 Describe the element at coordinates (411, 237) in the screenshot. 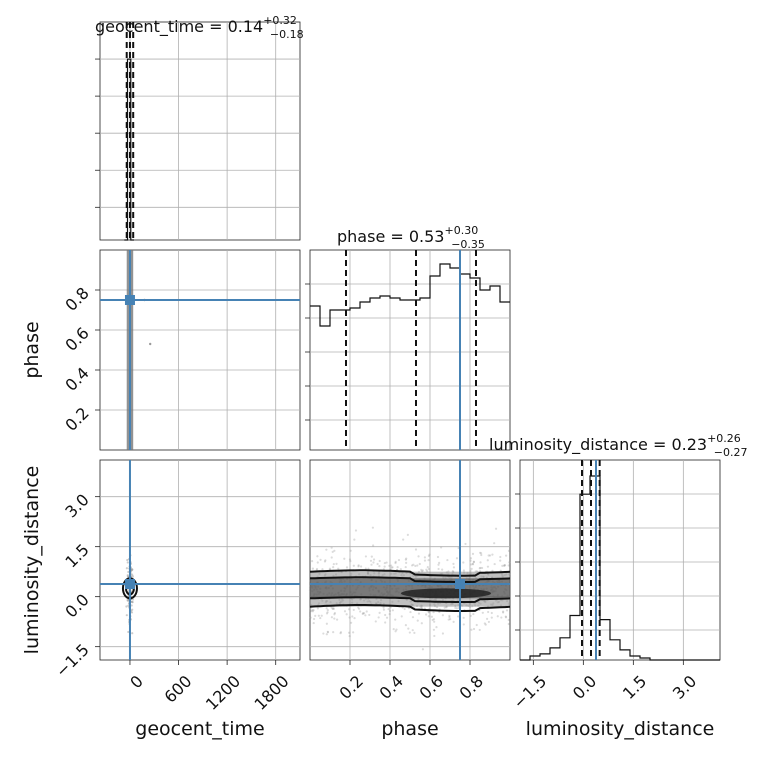

I see `title-phase: phase = 0.53+0.30 −0.35` at that location.